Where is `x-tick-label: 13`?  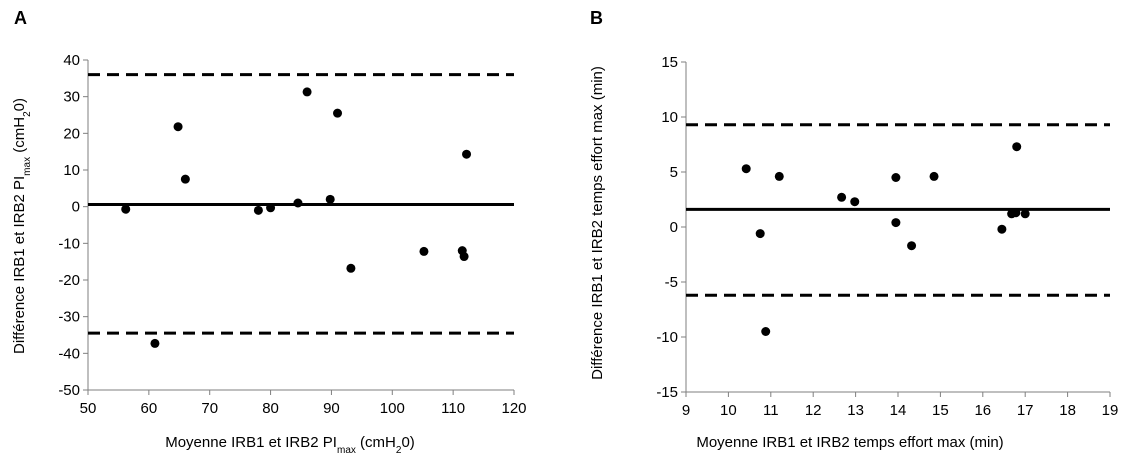 x-tick-label: 13 is located at coordinates (855, 410).